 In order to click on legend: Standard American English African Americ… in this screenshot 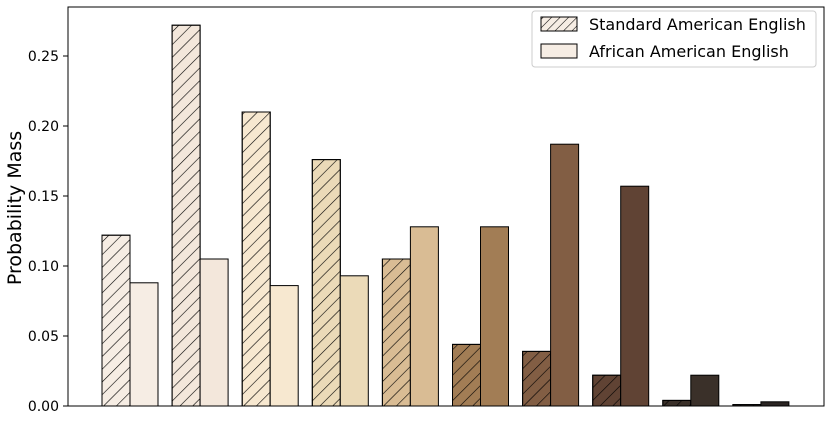, I will do `click(674, 39)`.